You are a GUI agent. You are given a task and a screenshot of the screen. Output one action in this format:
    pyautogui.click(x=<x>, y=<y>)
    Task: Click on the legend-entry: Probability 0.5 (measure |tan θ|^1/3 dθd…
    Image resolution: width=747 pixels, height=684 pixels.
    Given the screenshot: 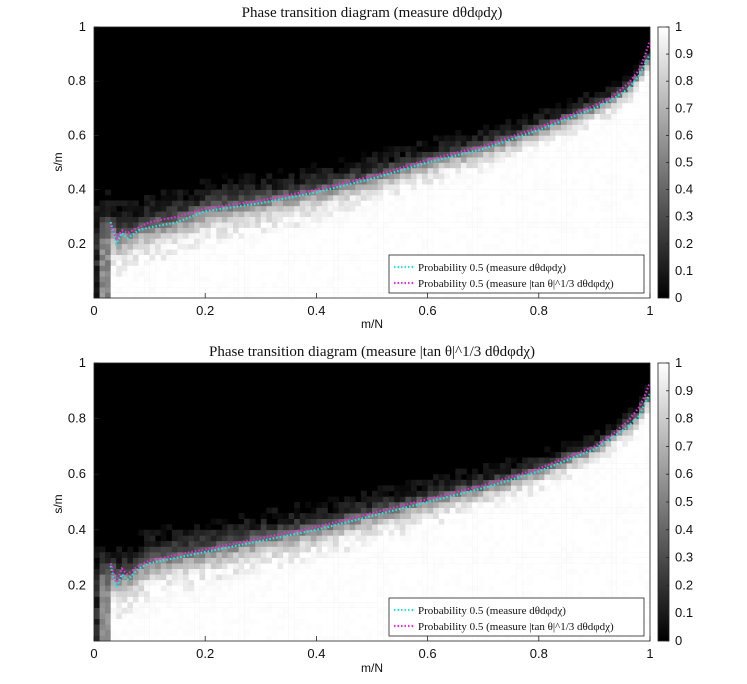 What is the action you would take?
    pyautogui.click(x=516, y=284)
    